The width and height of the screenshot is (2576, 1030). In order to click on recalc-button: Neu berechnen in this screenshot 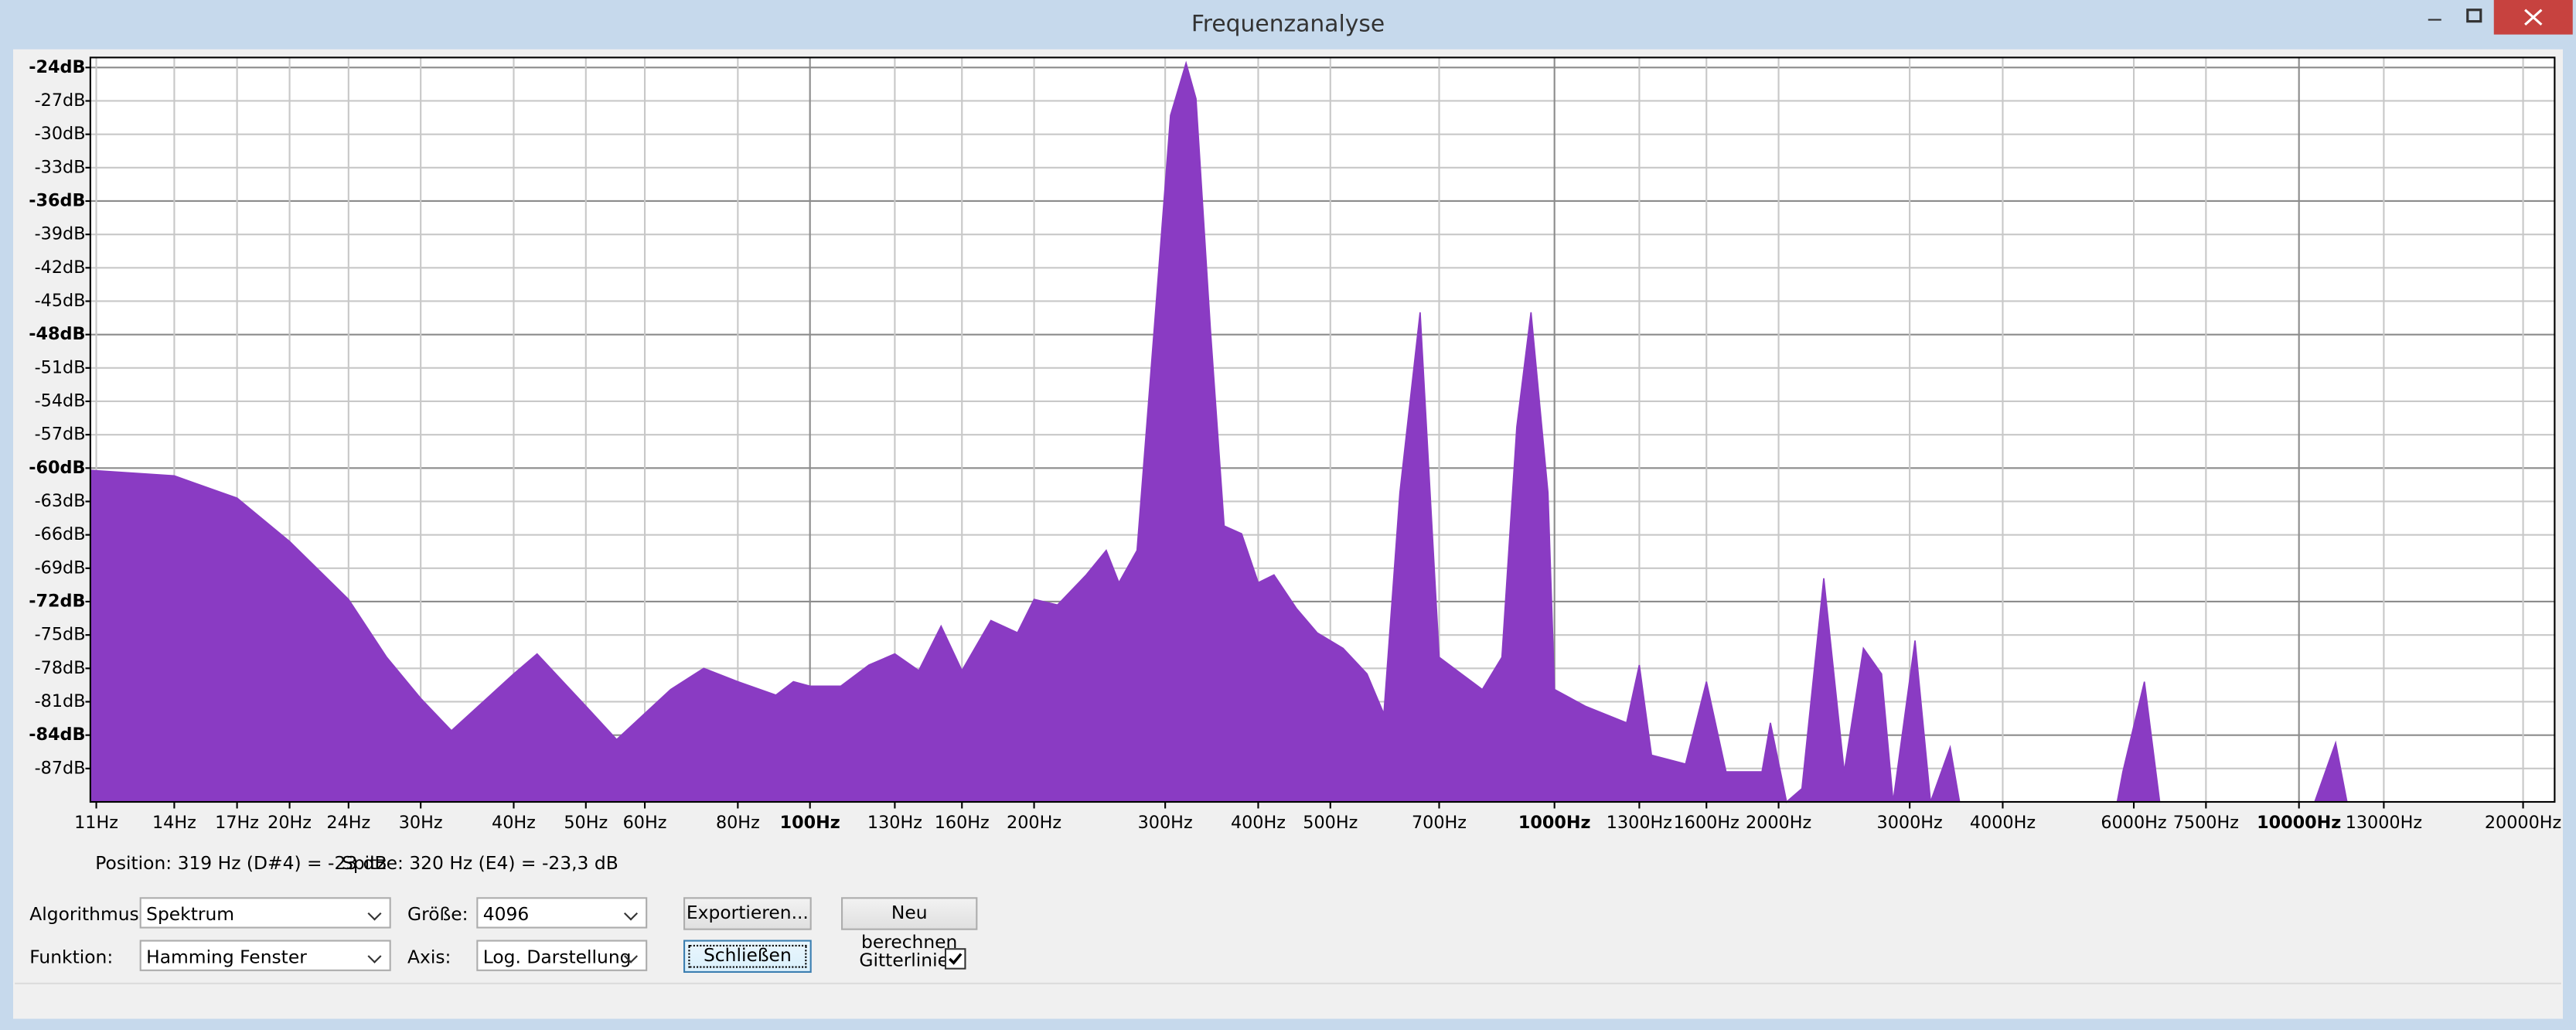, I will do `click(909, 925)`.